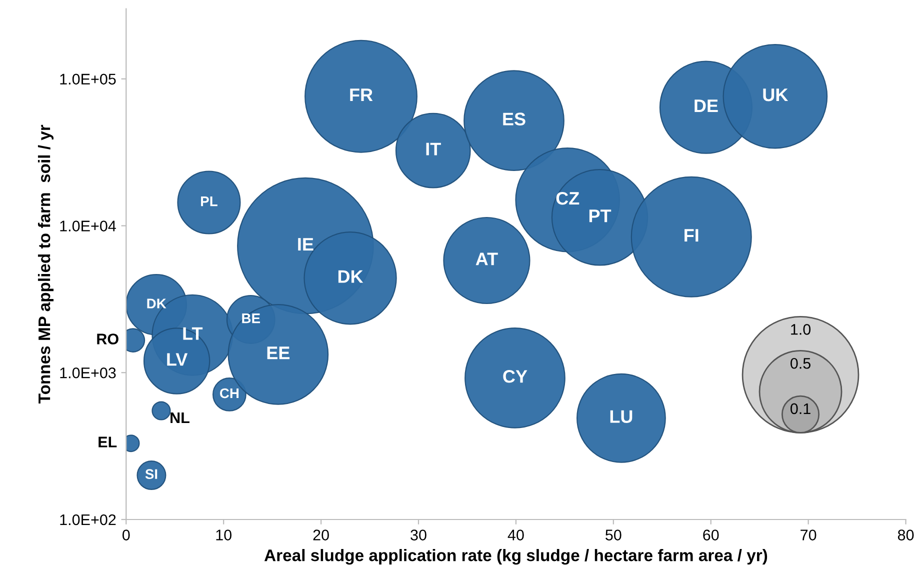 The image size is (914, 587). Describe the element at coordinates (711, 535) in the screenshot. I see `x-tick-label: 60` at that location.